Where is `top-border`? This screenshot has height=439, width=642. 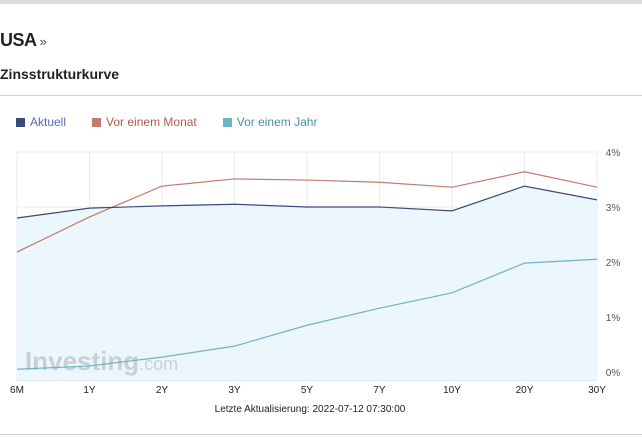 top-border is located at coordinates (321, 2).